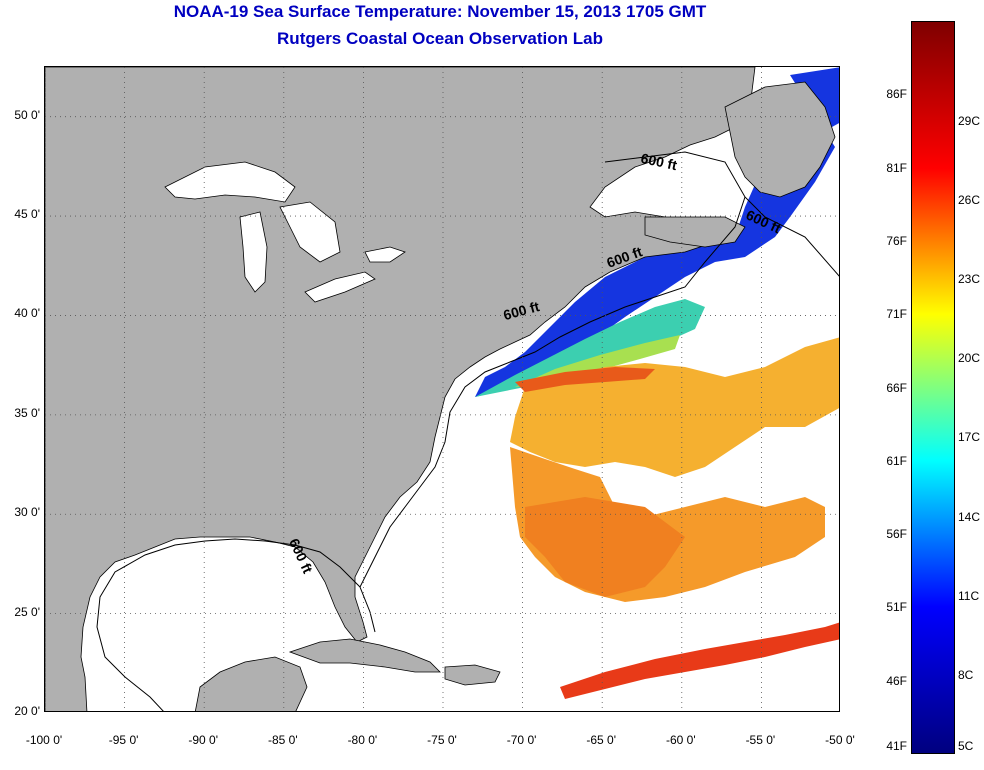 Image resolution: width=984 pixels, height=770 pixels. I want to click on map-subtitle: Rutgers Coastal Ocean Observation Lab, so click(440, 38).